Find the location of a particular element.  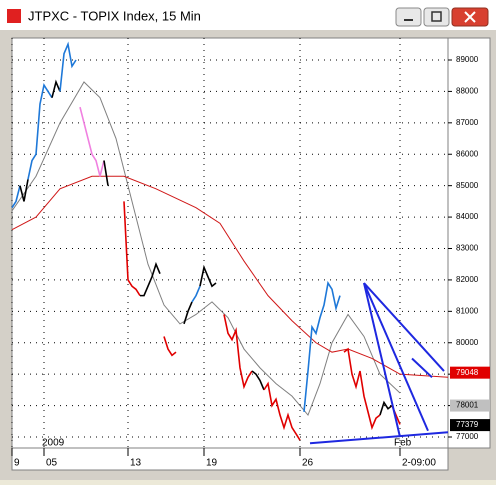

maximize-button is located at coordinates (436, 17).